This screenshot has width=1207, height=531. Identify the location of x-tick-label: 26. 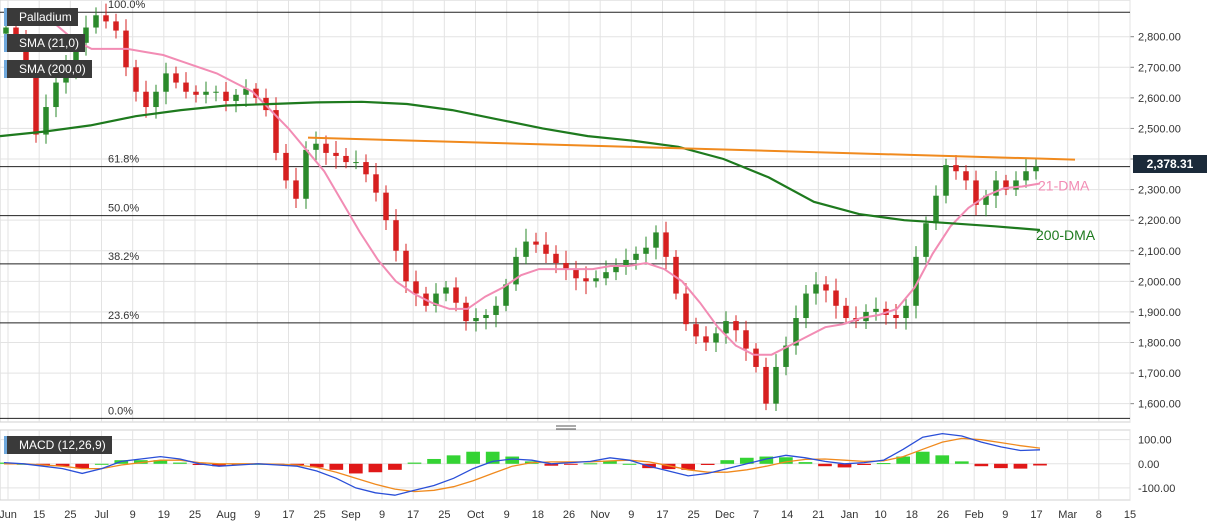
(943, 515).